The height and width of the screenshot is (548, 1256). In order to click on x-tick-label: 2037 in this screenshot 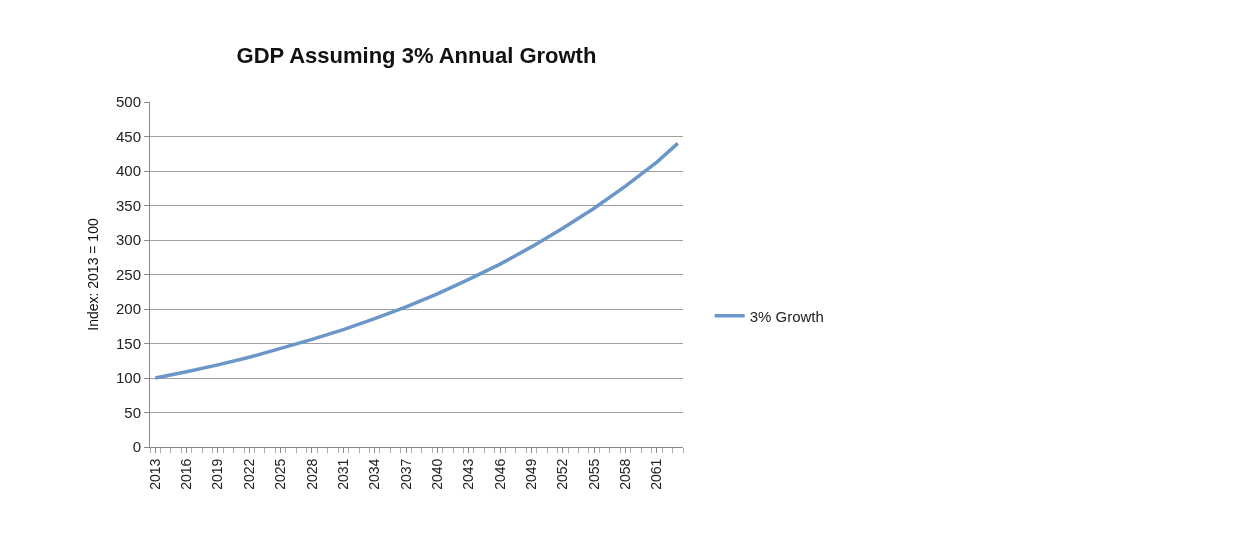, I will do `click(405, 474)`.